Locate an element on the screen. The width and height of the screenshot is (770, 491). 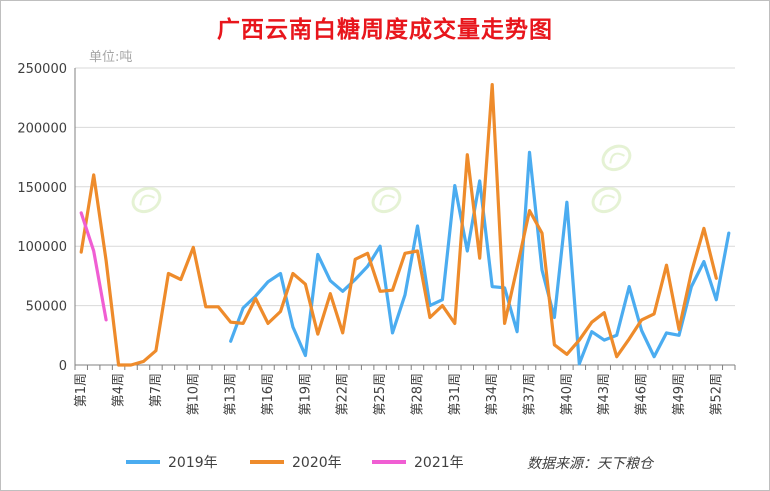
x-tick-label: 第22周 is located at coordinates (343, 394).